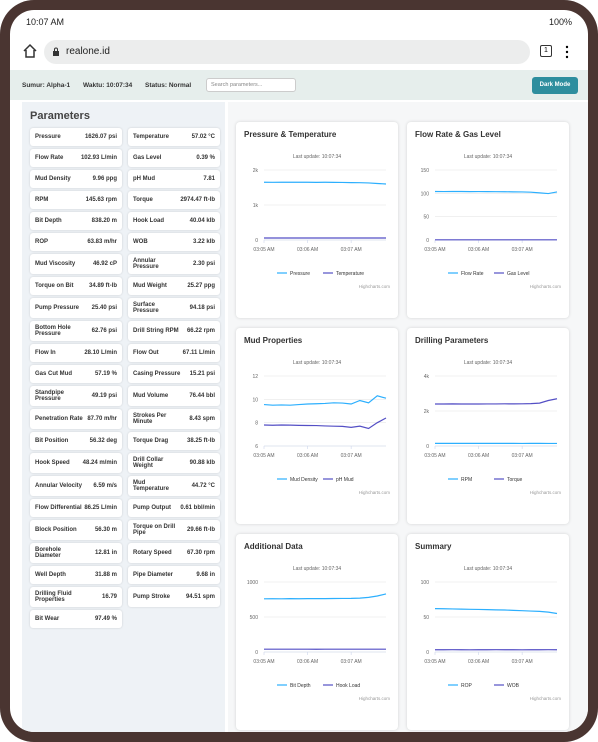 The image size is (598, 742). What do you see at coordinates (76, 158) in the screenshot?
I see `parameter-card: Flow Rate 102.93 L/min` at bounding box center [76, 158].